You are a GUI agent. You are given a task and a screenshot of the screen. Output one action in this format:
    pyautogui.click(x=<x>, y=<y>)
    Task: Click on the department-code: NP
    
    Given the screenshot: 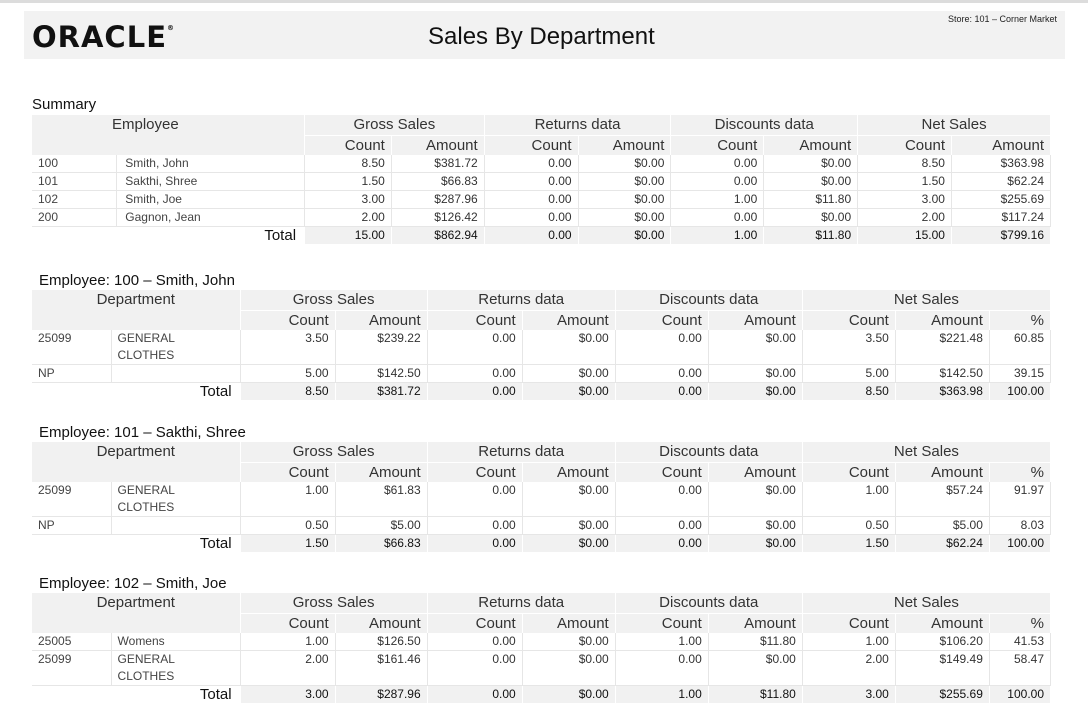 What is the action you would take?
    pyautogui.click(x=72, y=525)
    